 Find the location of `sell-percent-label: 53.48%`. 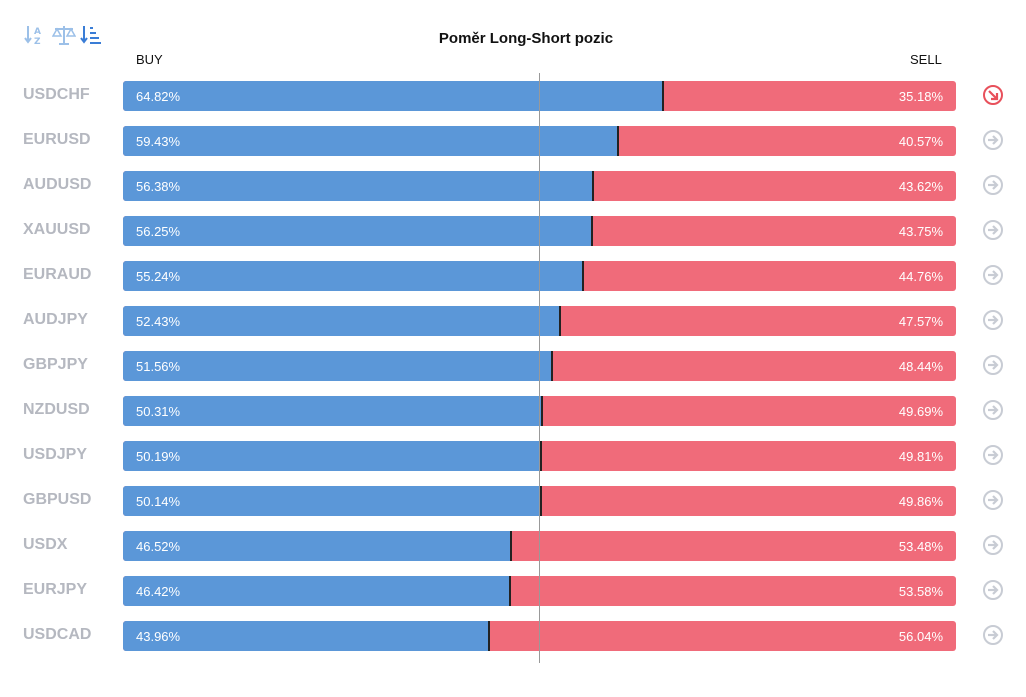

sell-percent-label: 53.48% is located at coordinates (920, 546).